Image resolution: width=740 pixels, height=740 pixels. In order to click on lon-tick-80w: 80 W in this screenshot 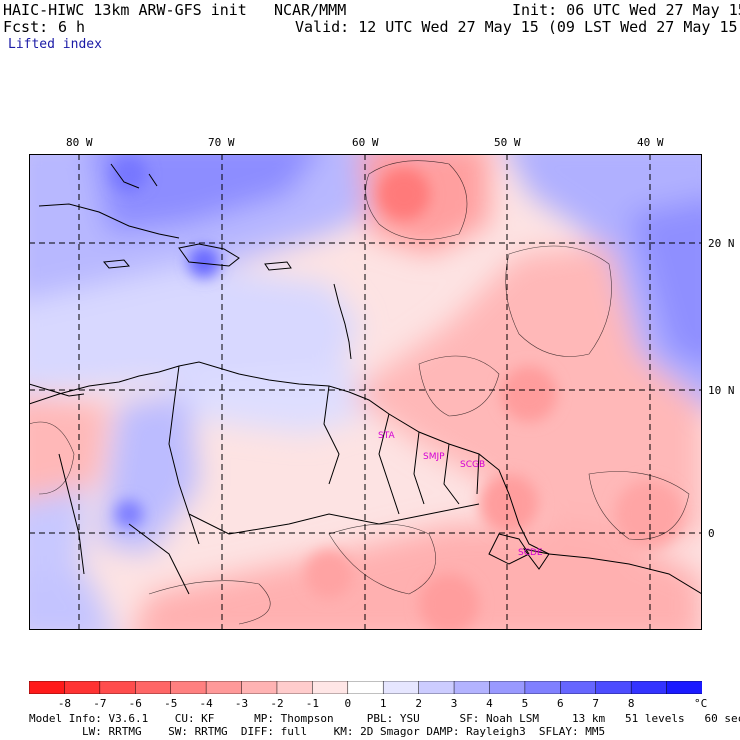, I will do `click(79, 142)`.